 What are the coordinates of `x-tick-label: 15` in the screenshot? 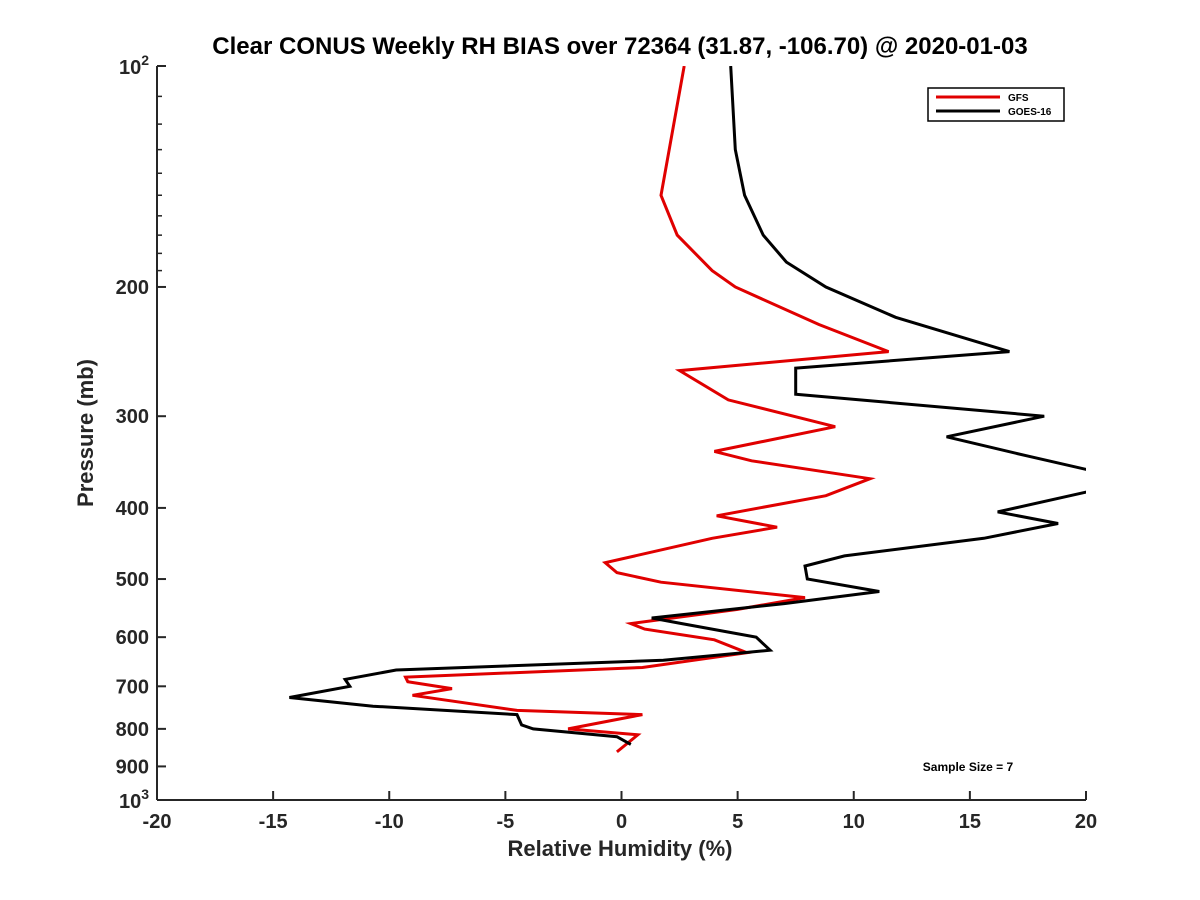 It's located at (970, 822).